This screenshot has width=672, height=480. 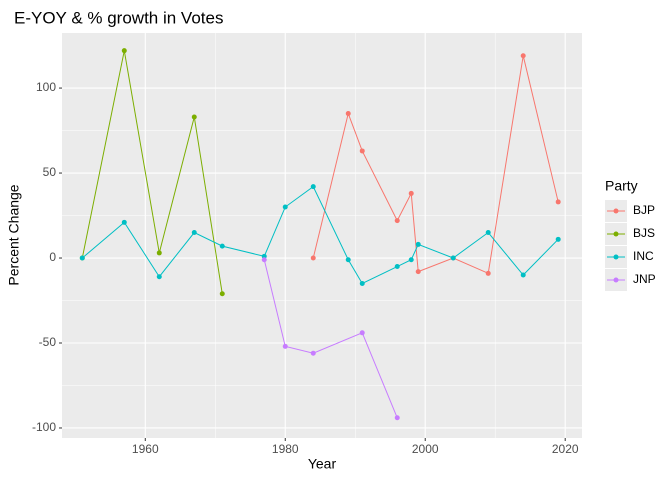 What do you see at coordinates (565, 449) in the screenshot?
I see `x-tick-label: 2020` at bounding box center [565, 449].